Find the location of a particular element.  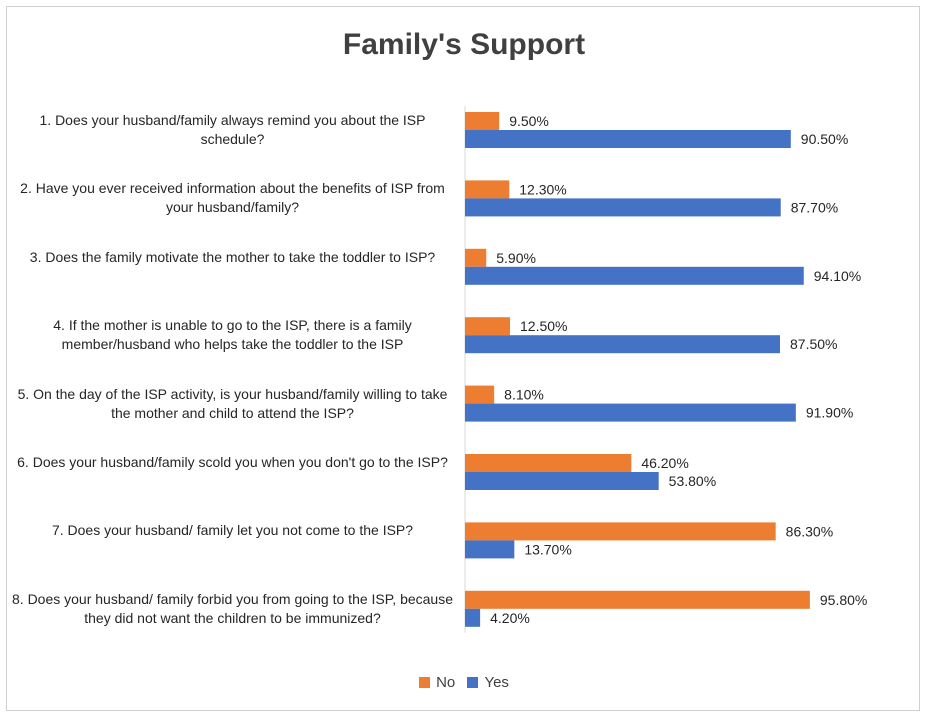

legend-label-yes: Yes is located at coordinates (496, 682).